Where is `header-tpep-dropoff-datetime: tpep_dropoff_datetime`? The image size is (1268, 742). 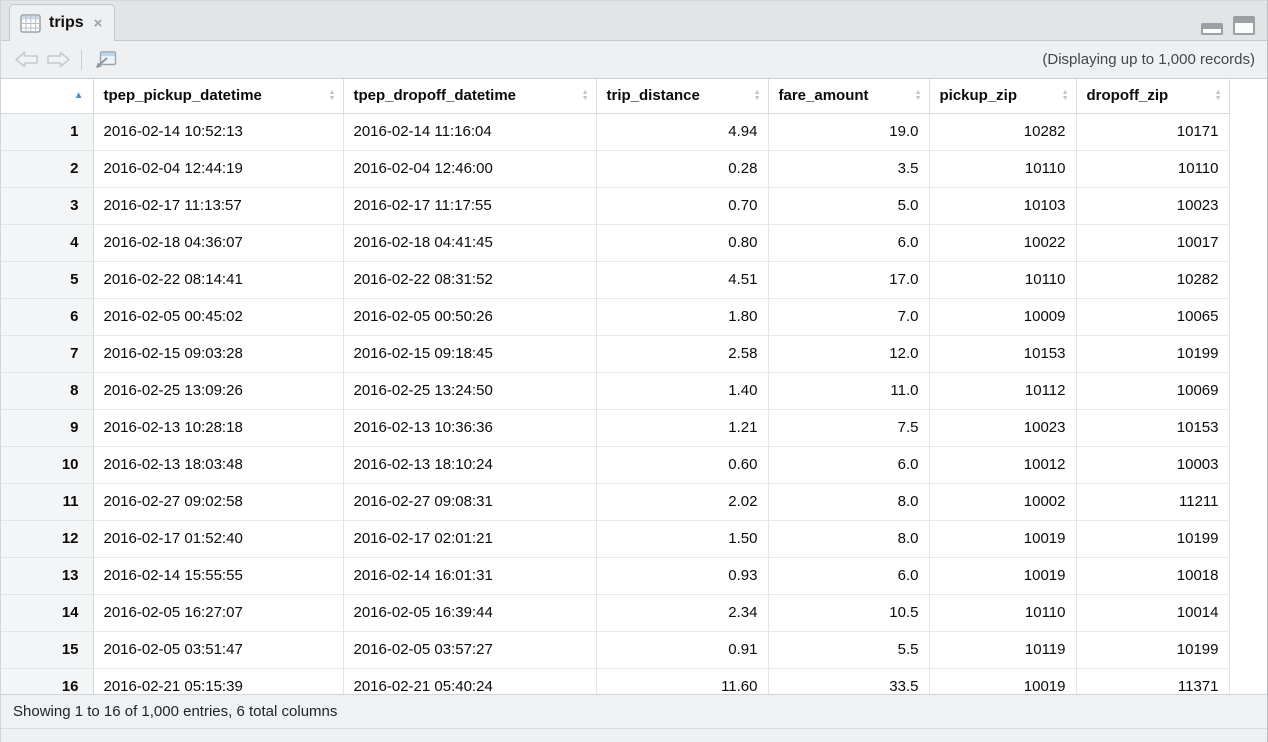 header-tpep-dropoff-datetime: tpep_dropoff_datetime is located at coordinates (470, 96).